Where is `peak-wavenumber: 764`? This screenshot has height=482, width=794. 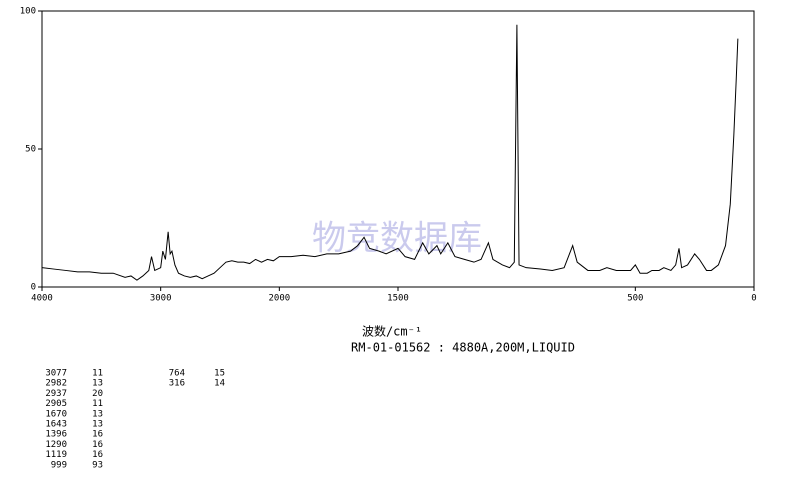
peak-wavenumber: 764 is located at coordinates (177, 374).